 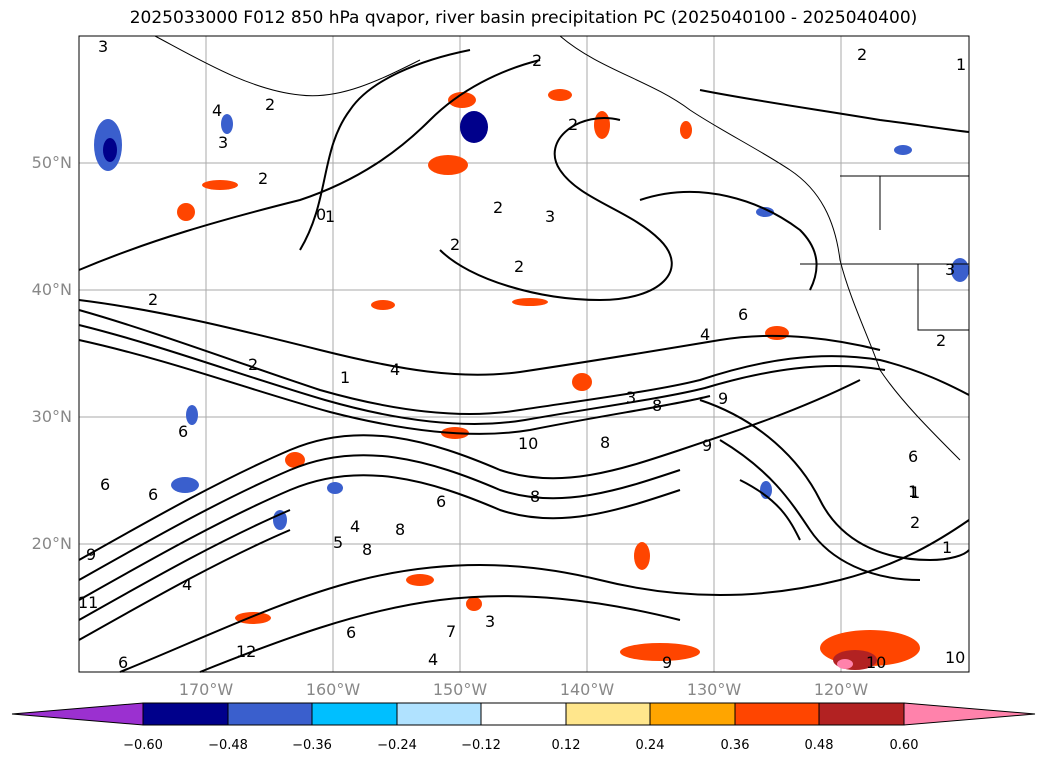 I want to click on lat-label: 50°N, so click(x=51, y=162).